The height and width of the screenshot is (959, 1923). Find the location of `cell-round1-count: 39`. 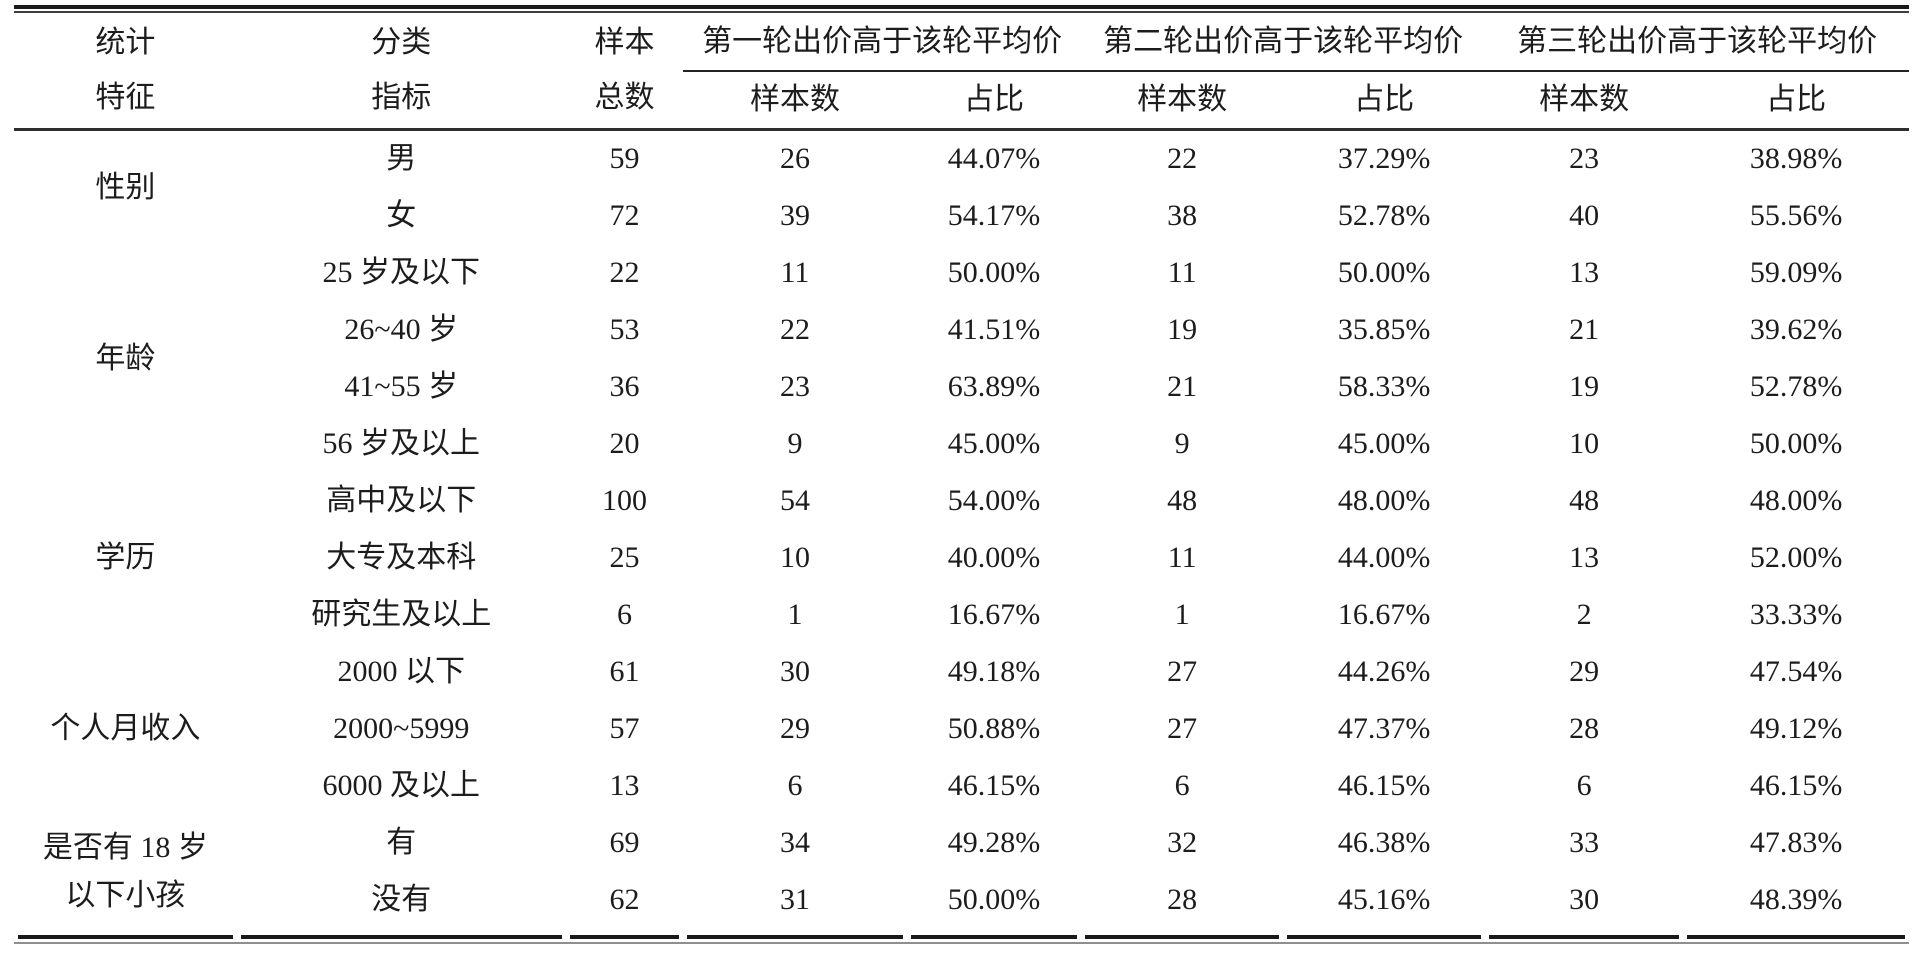

cell-round1-count: 39 is located at coordinates (794, 216).